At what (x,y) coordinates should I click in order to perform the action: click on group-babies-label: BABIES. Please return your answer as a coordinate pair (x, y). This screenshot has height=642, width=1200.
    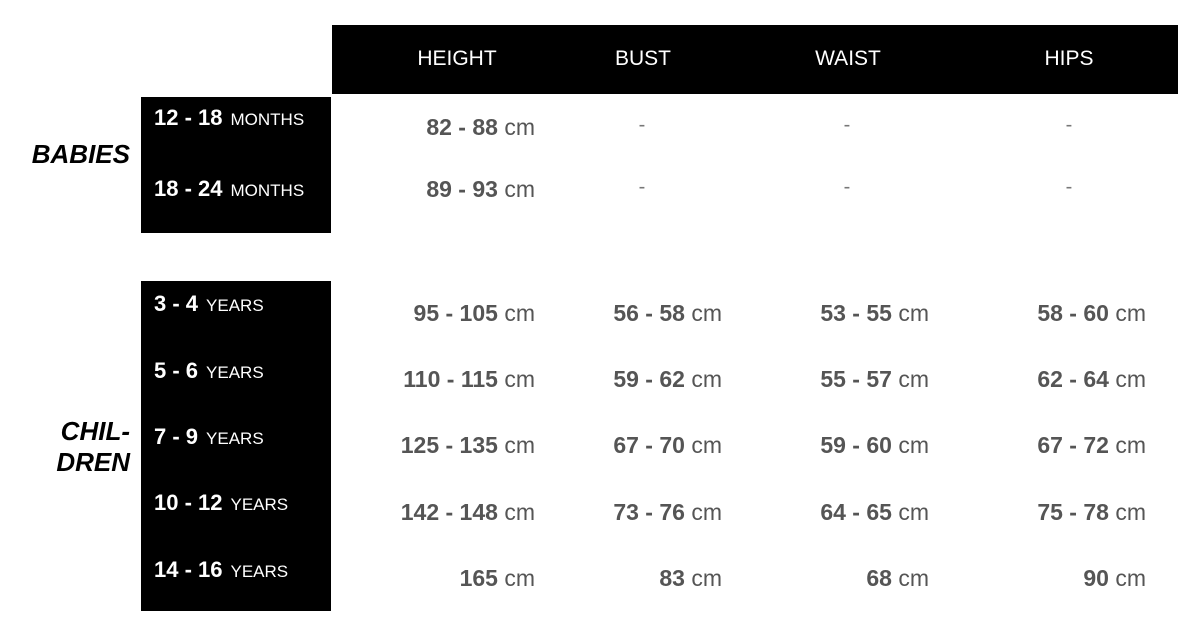
    Looking at the image, I should click on (80, 154).